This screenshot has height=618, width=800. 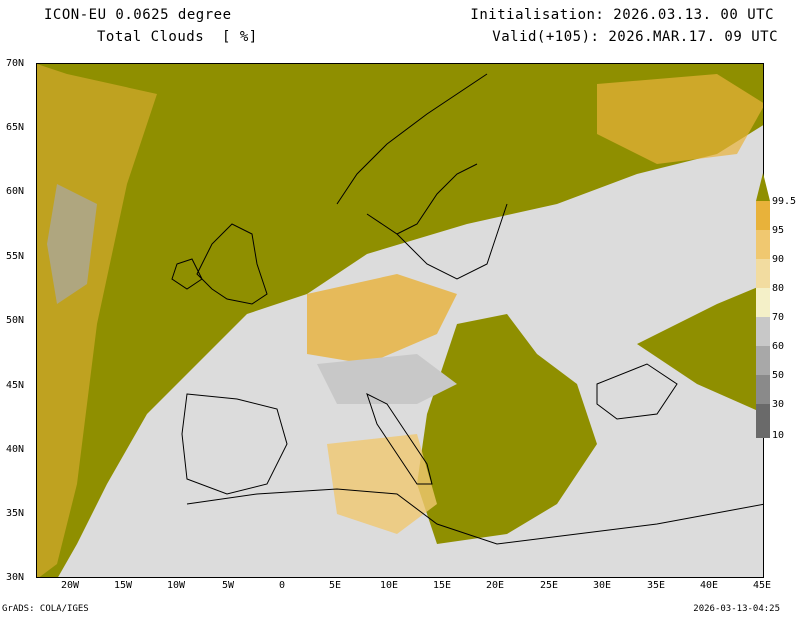 I want to click on colorbar-label: 60, so click(x=778, y=346).